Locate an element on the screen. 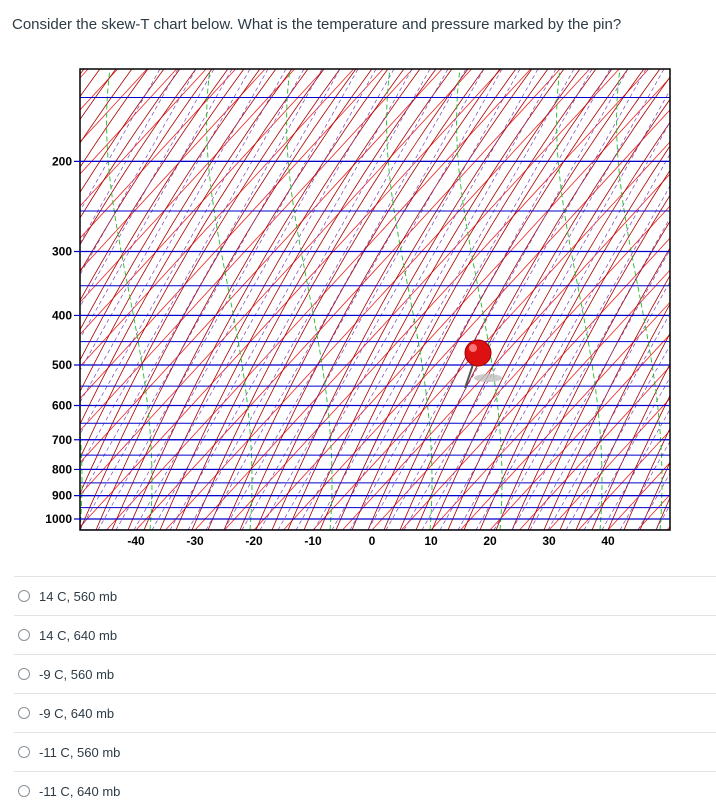 This screenshot has width=716, height=812. answer-label: -11 C, 560 mb is located at coordinates (80, 752).